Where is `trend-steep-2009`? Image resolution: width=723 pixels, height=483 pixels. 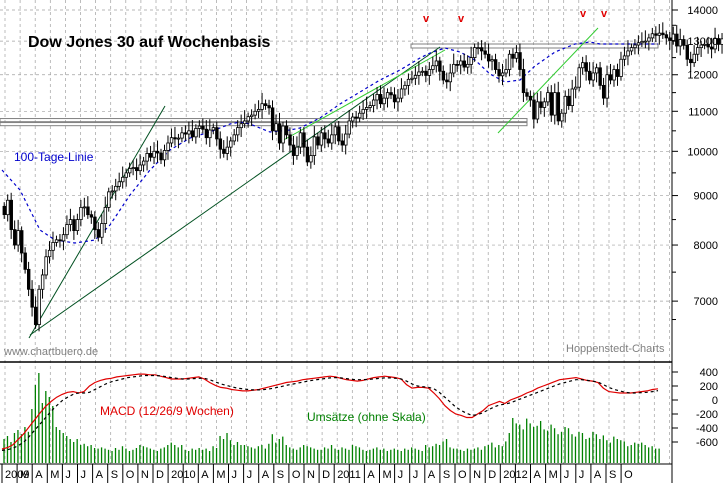
trend-steep-2009 is located at coordinates (97, 222).